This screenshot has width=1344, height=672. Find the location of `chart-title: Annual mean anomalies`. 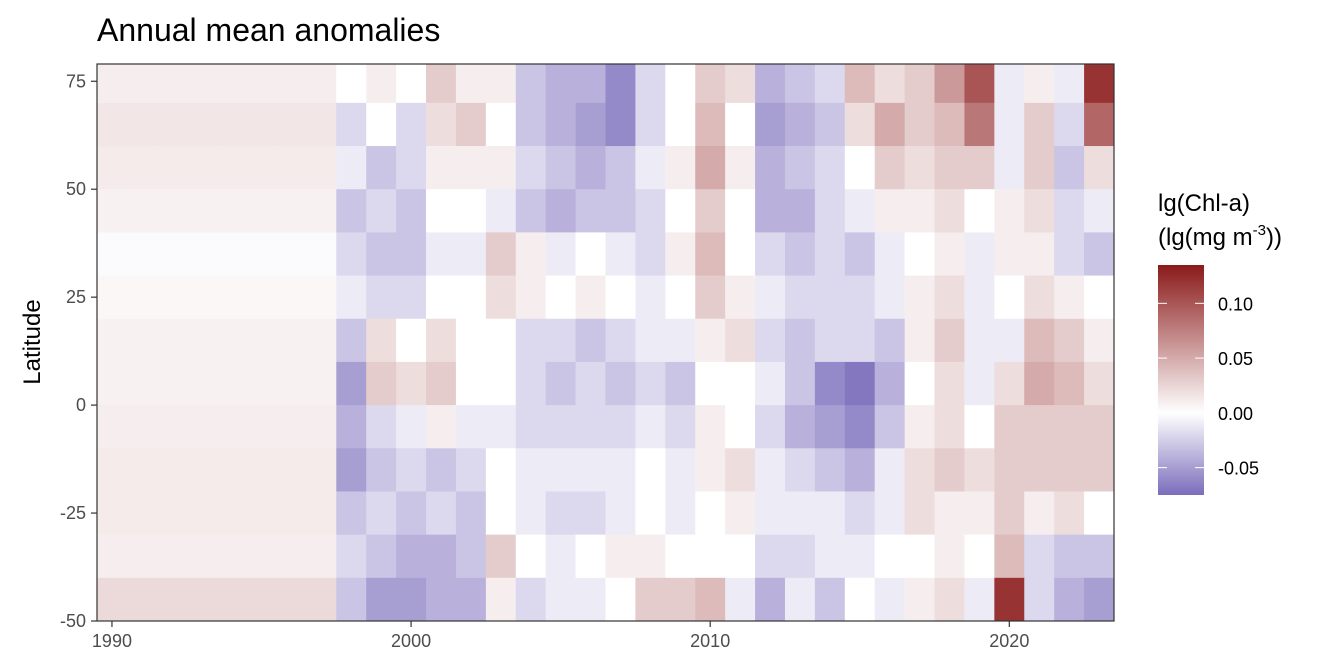

chart-title: Annual mean anomalies is located at coordinates (268, 30).